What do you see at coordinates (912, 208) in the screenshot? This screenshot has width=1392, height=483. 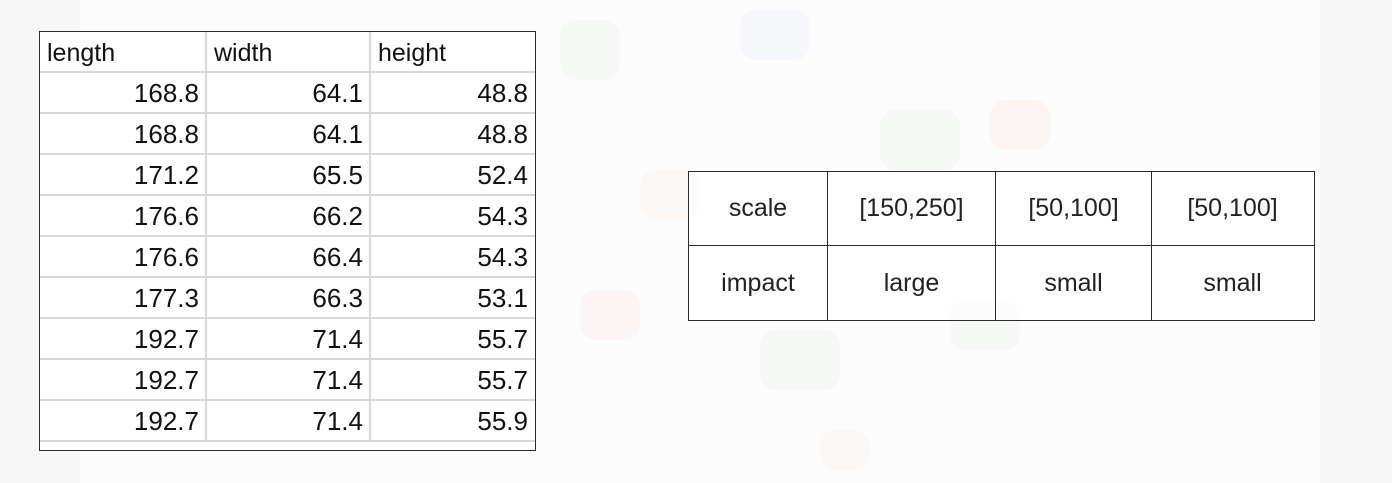 I see `scale-range-length: [150,250]` at bounding box center [912, 208].